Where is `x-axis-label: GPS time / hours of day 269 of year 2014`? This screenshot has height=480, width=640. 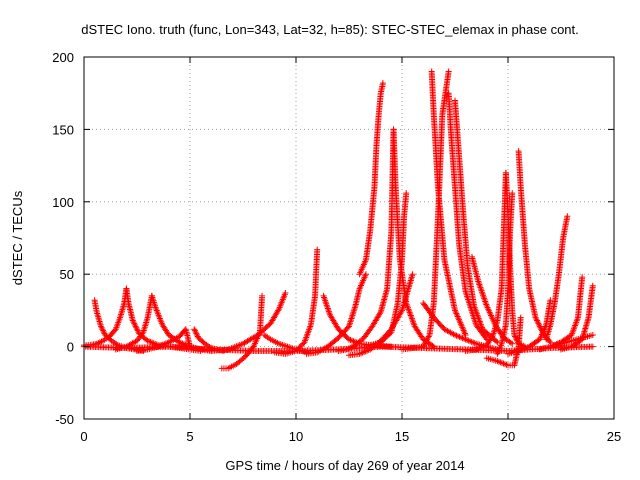
x-axis-label: GPS time / hours of day 269 of year 2014 is located at coordinates (344, 465).